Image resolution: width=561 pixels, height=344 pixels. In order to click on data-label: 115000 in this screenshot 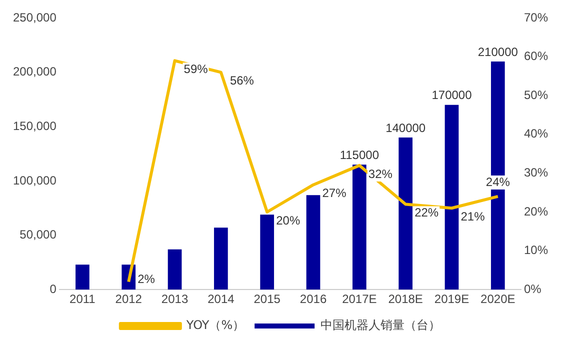, I will do `click(360, 155)`.